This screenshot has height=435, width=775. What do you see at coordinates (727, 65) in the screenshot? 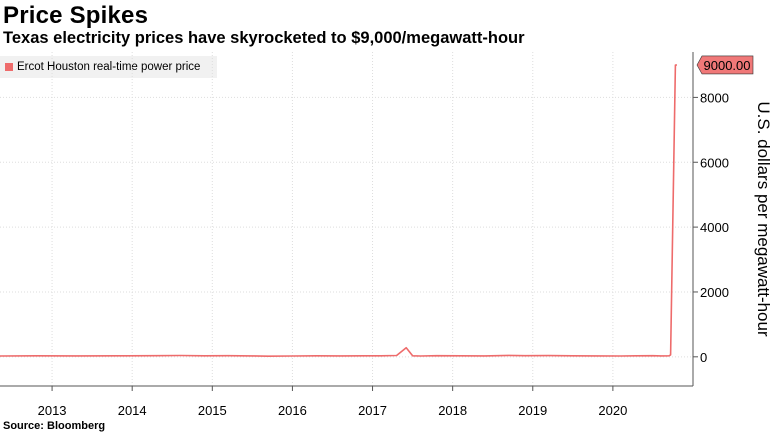
I see `value-annotation-label: 9000.00` at bounding box center [727, 65].